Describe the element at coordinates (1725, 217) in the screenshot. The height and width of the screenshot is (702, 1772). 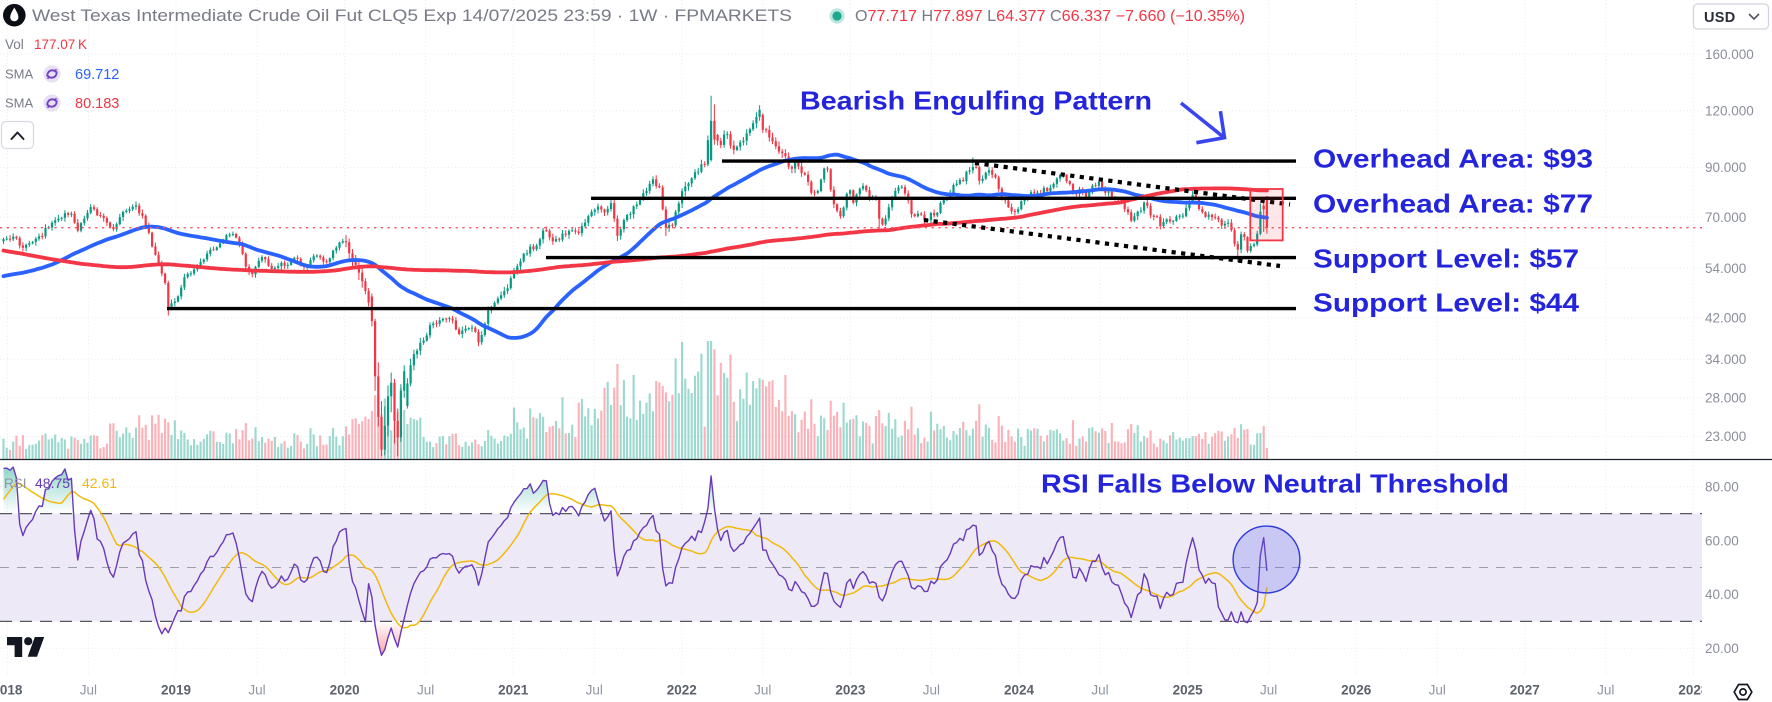
I see `svg-text: 70.000` at that location.